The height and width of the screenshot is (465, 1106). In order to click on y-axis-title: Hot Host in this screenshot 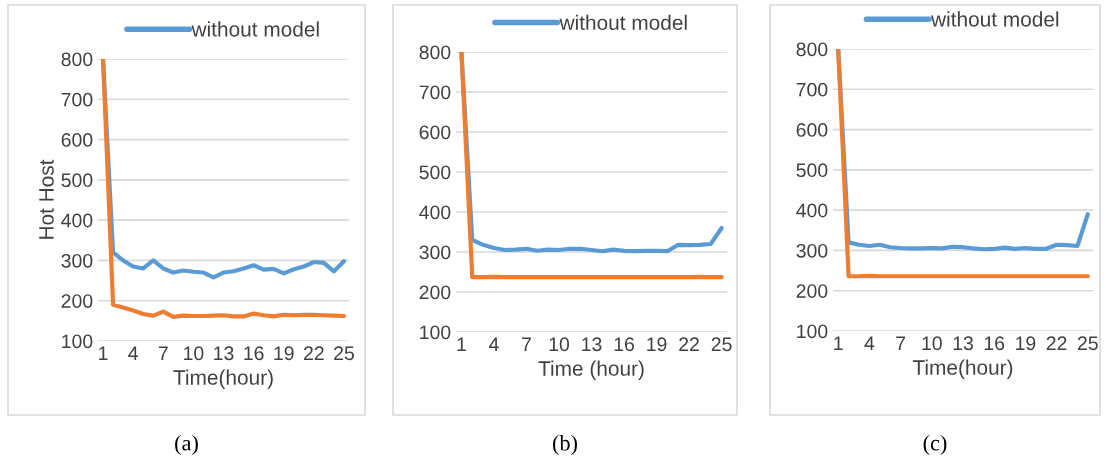, I will do `click(46, 199)`.